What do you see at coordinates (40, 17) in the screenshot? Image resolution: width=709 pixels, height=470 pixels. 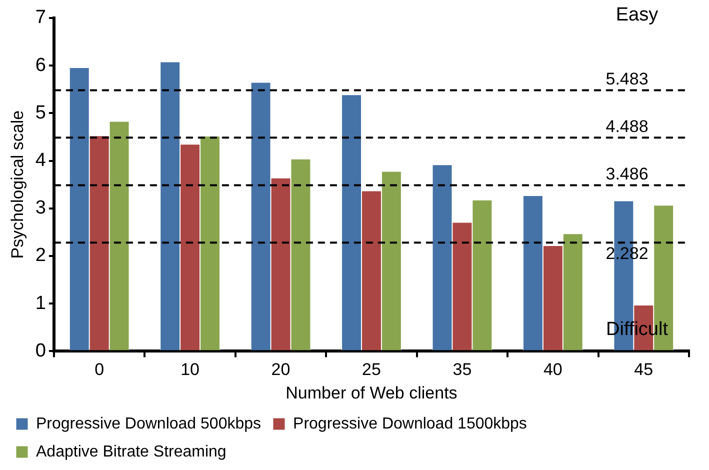 I see `y-tick-label: 7` at bounding box center [40, 17].